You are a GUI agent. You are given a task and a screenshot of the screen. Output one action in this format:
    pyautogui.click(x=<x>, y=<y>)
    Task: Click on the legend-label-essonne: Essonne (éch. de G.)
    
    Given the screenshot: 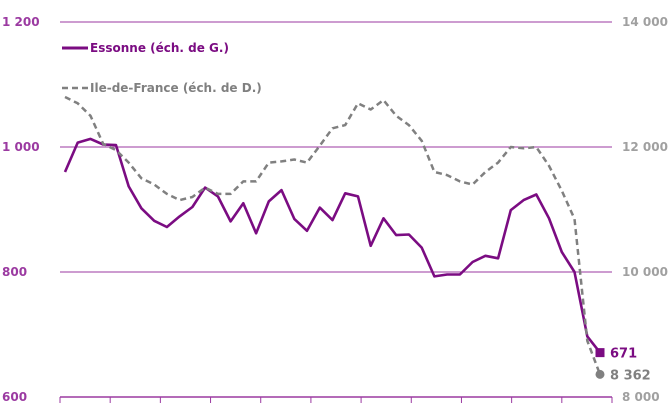 What is the action you would take?
    pyautogui.click(x=159, y=48)
    